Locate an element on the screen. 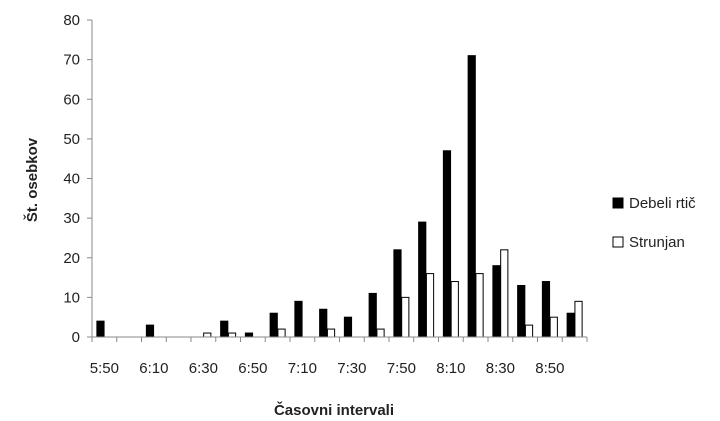  y-tick-label: 20 is located at coordinates (71, 258).